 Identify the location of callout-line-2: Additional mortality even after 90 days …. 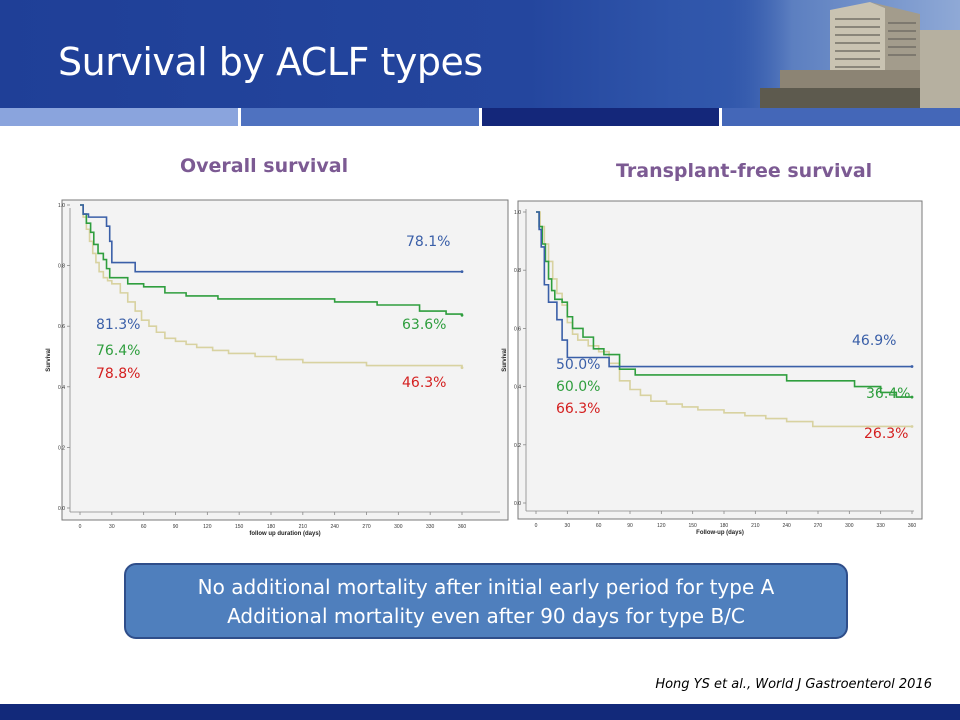
(486, 616).